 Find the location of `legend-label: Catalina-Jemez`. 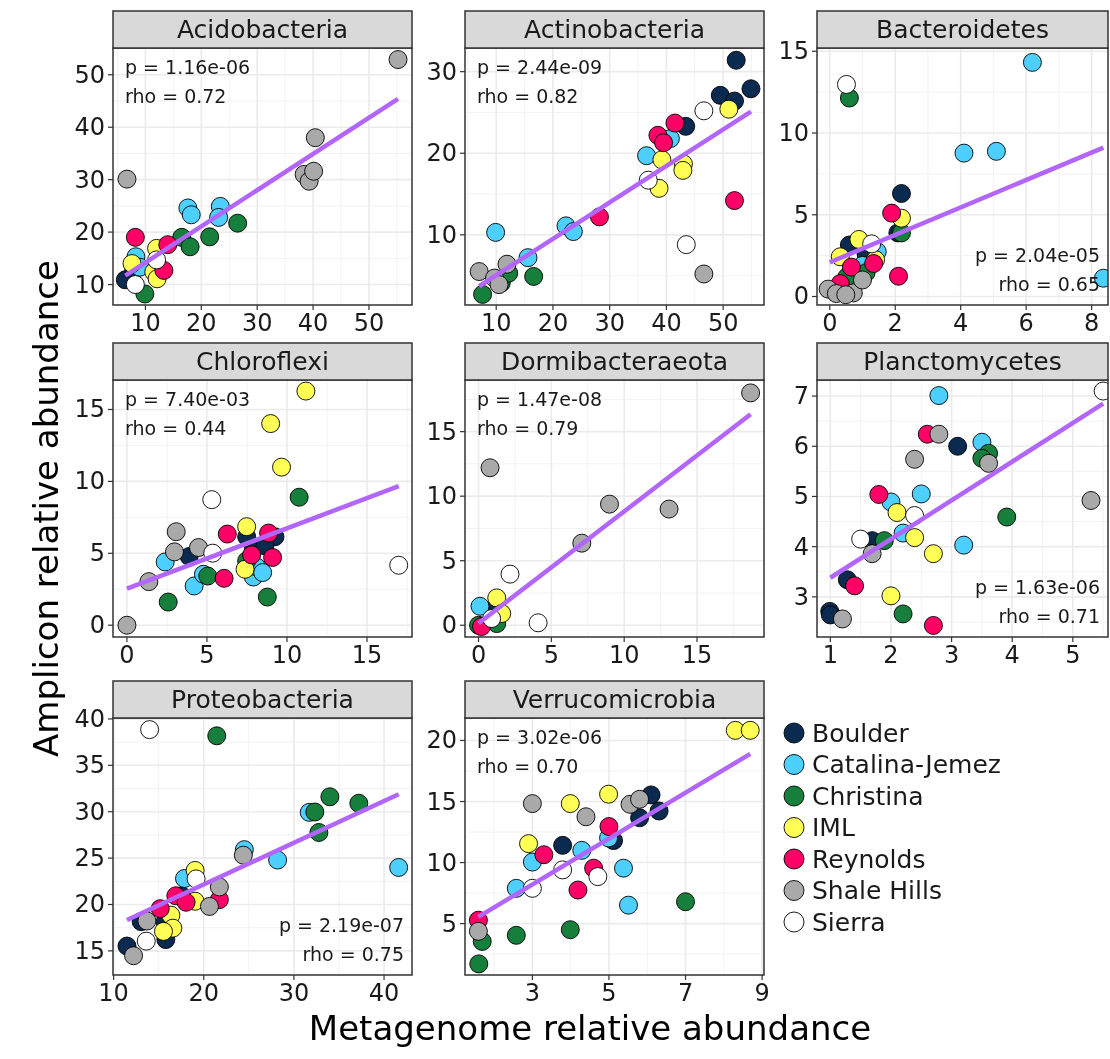

legend-label: Catalina-Jemez is located at coordinates (906, 764).